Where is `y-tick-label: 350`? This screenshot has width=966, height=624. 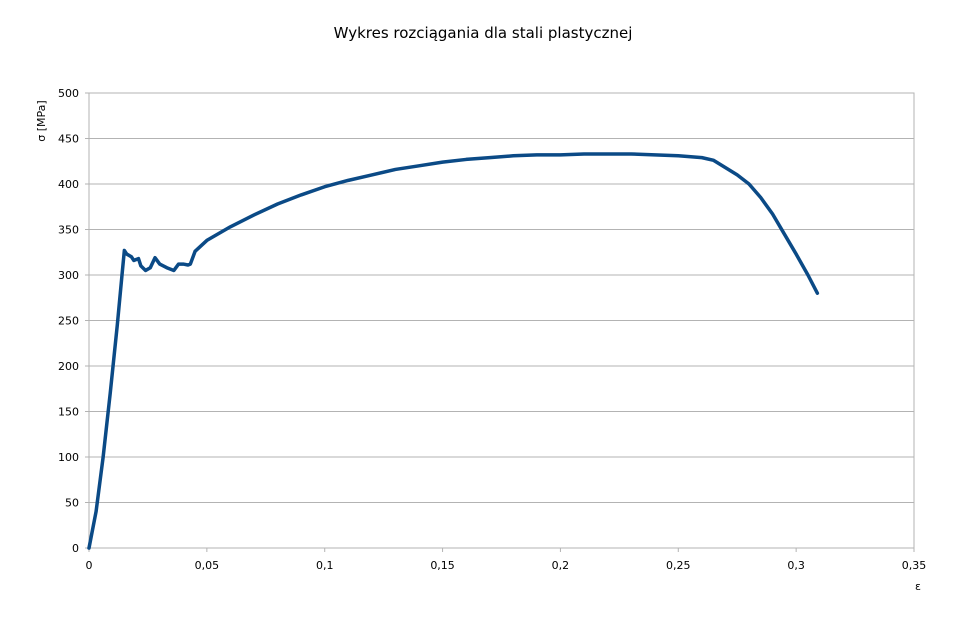 y-tick-label: 350 is located at coordinates (68, 230).